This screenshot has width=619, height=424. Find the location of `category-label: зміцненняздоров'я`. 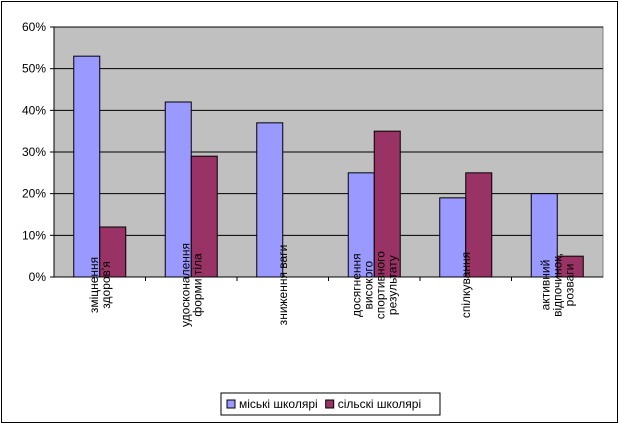

category-label: зміцненняздоров'я is located at coordinates (100, 285).